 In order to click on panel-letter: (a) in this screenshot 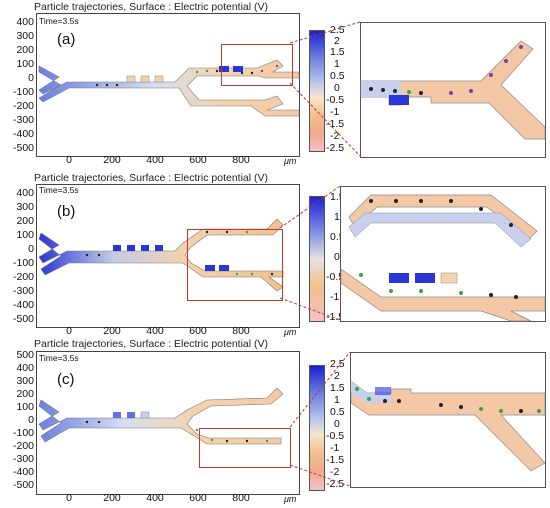, I will do `click(66, 39)`.